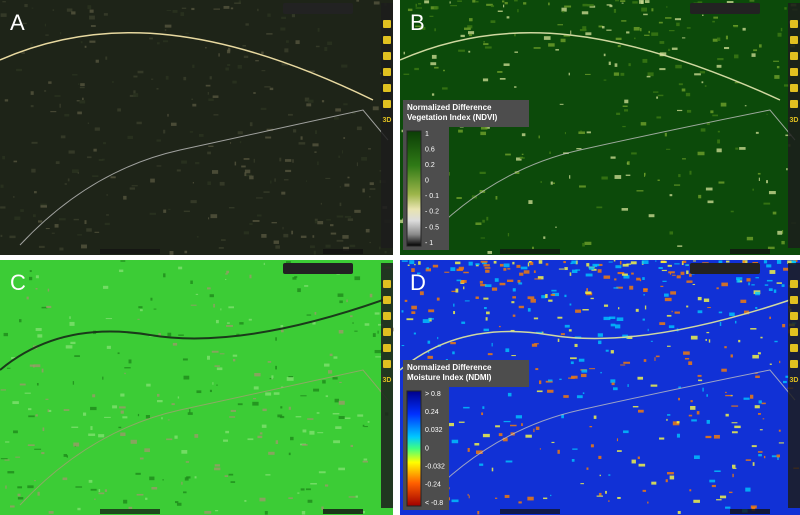  Describe the element at coordinates (434, 503) in the screenshot. I see `legend-label: < -0.8` at that location.